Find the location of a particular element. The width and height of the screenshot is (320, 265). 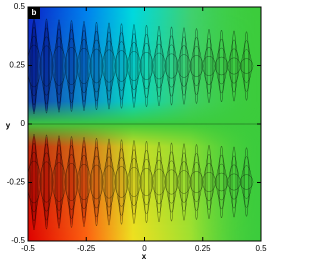

x-tick-label: -0.25 is located at coordinates (86, 248).